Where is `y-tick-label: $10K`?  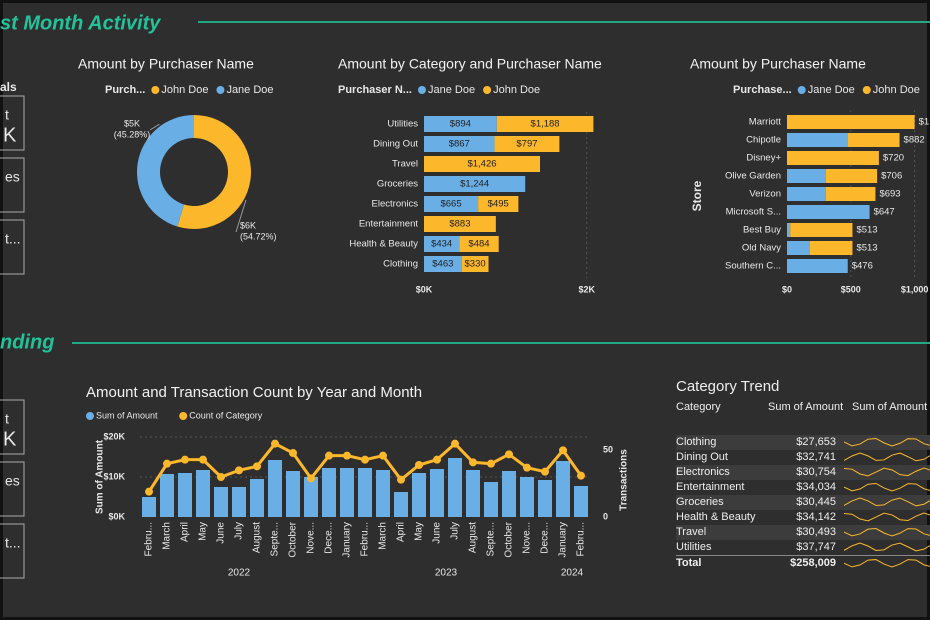
y-tick-label: $10K is located at coordinates (114, 476).